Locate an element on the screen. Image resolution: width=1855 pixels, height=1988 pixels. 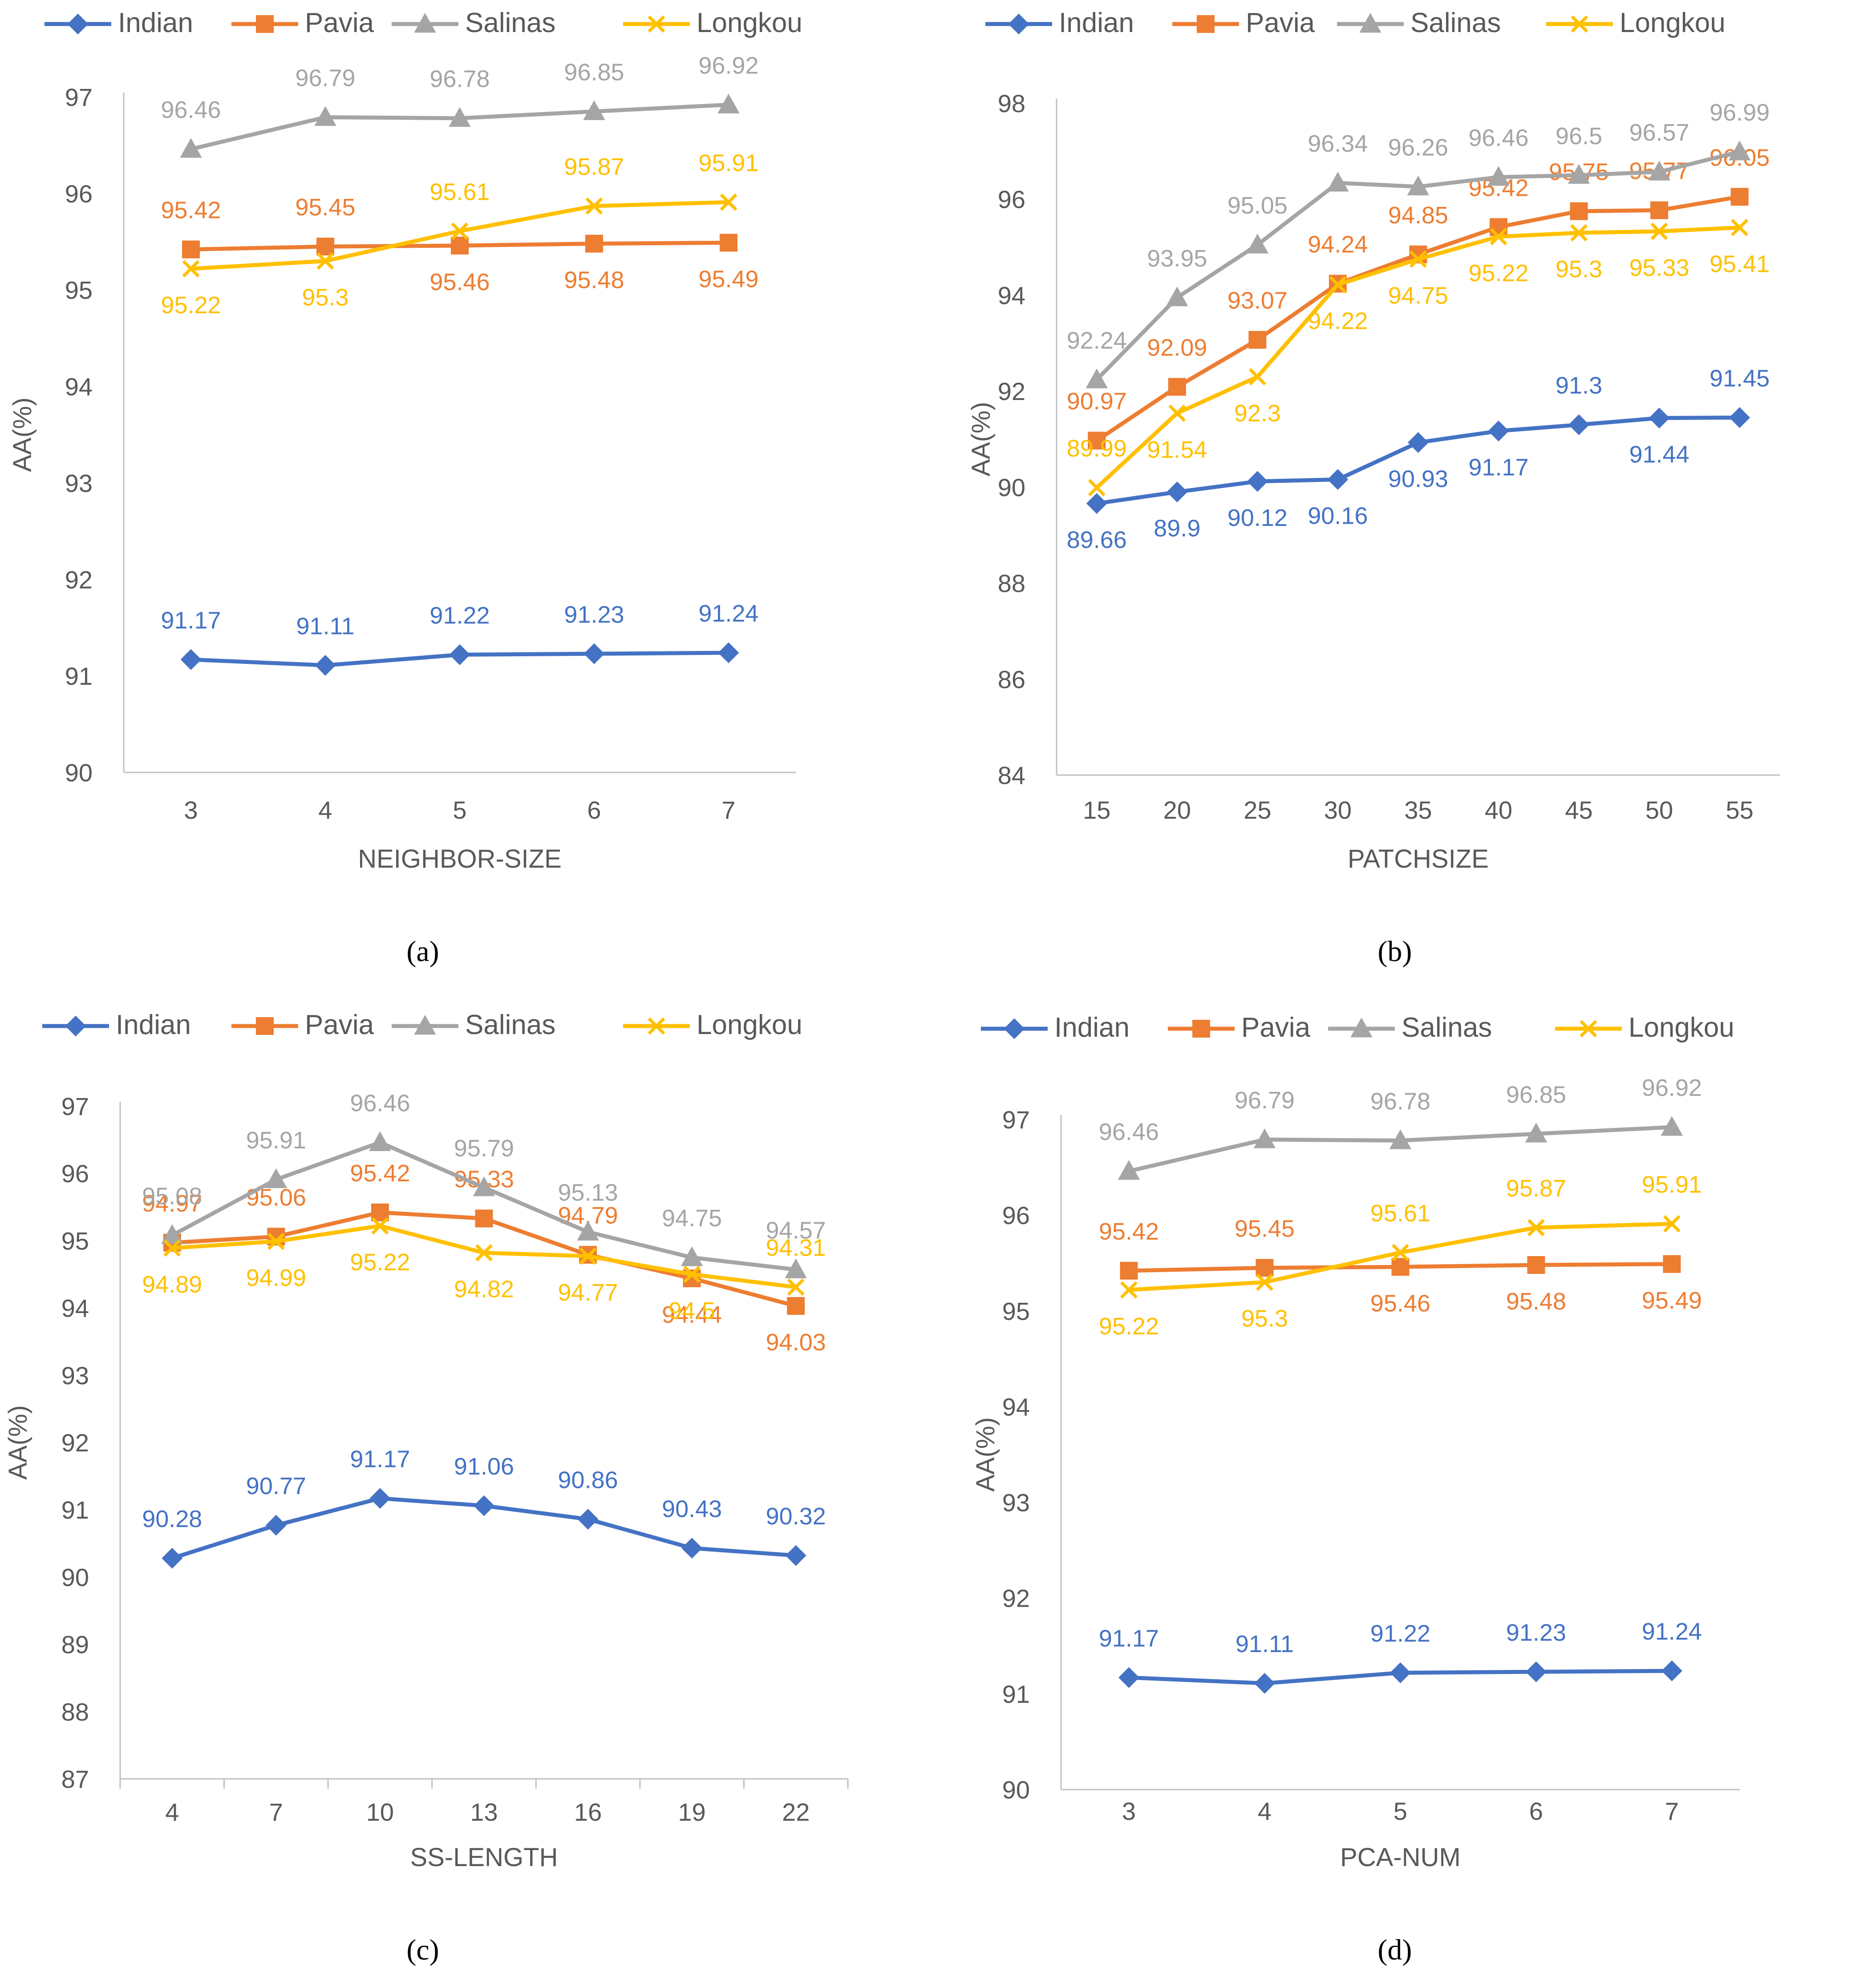
y-axis-title-a: AA(%) is located at coordinates (22, 434).